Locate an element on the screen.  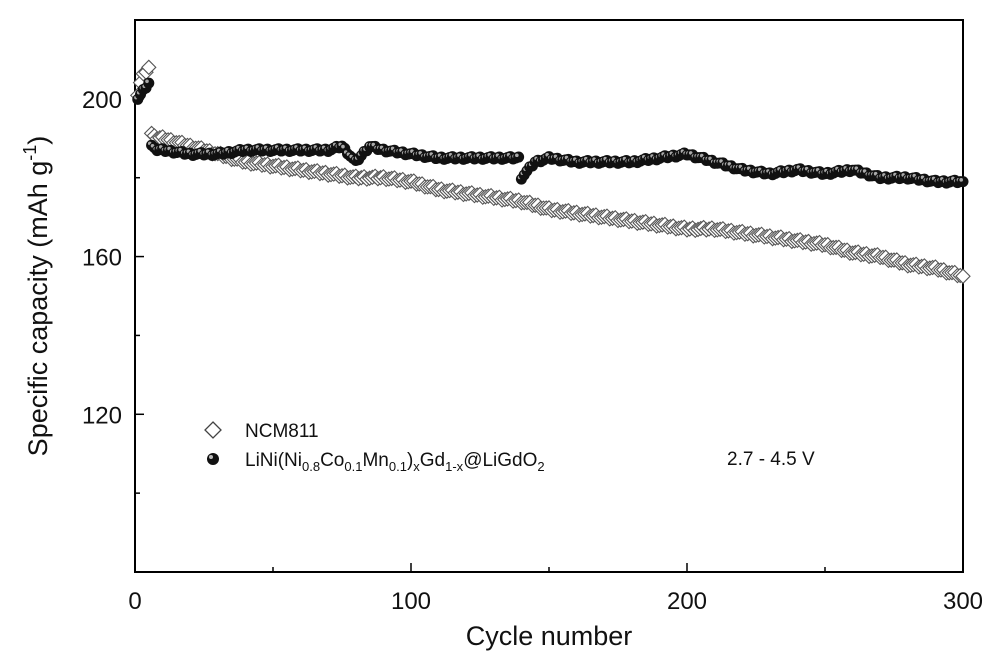
series-gd-coated is located at coordinates (550, 133).